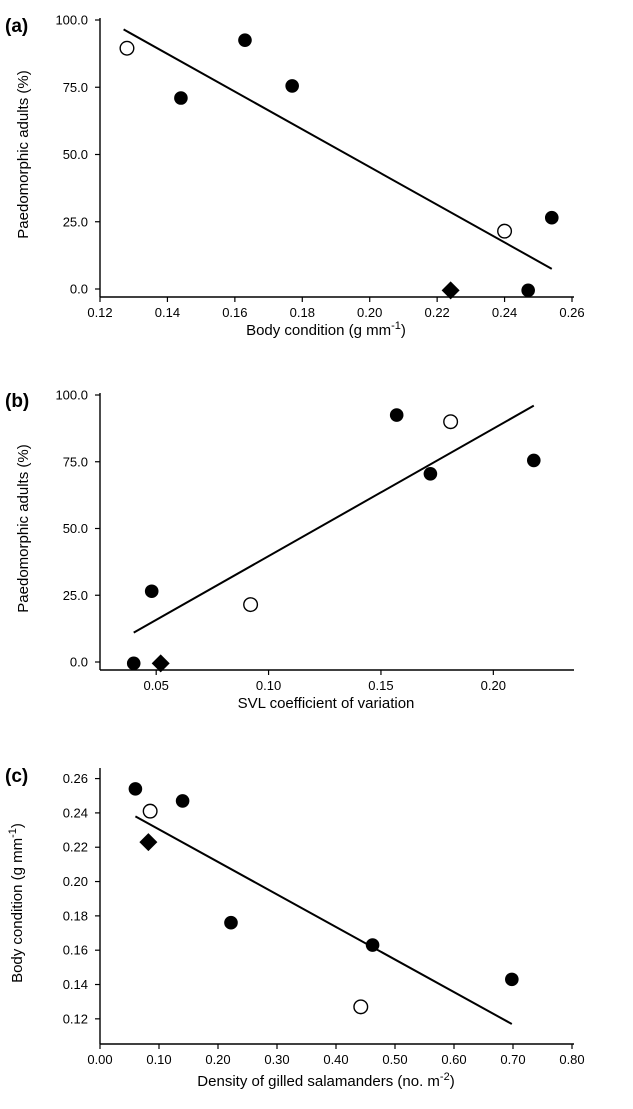  Describe the element at coordinates (453, 1059) in the screenshot. I see `panel-c-x-tick-label: 0.60` at that location.